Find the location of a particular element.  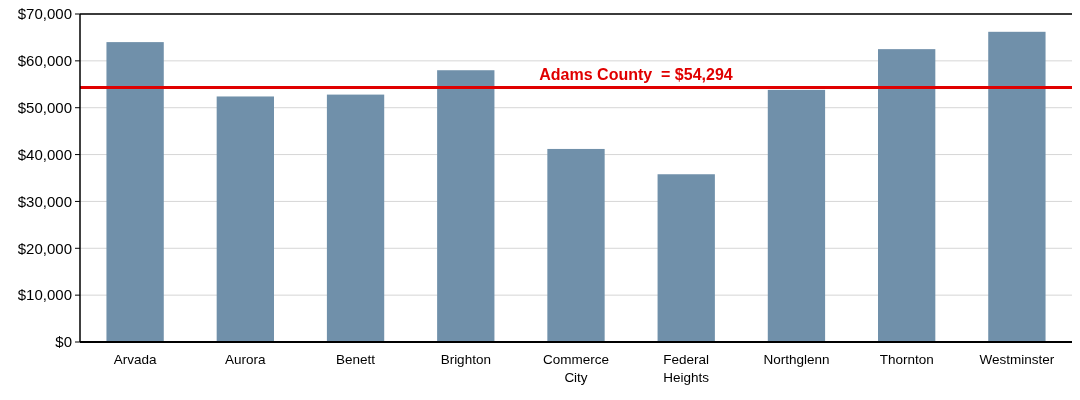

y-tick-label: $60,000 is located at coordinates (44, 61).